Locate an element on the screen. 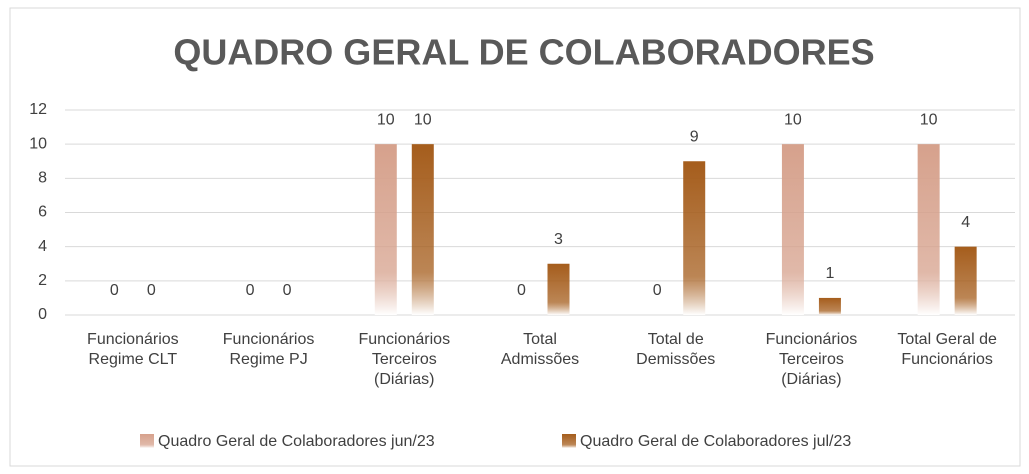 The height and width of the screenshot is (474, 1029). data-label: 9 is located at coordinates (694, 136).